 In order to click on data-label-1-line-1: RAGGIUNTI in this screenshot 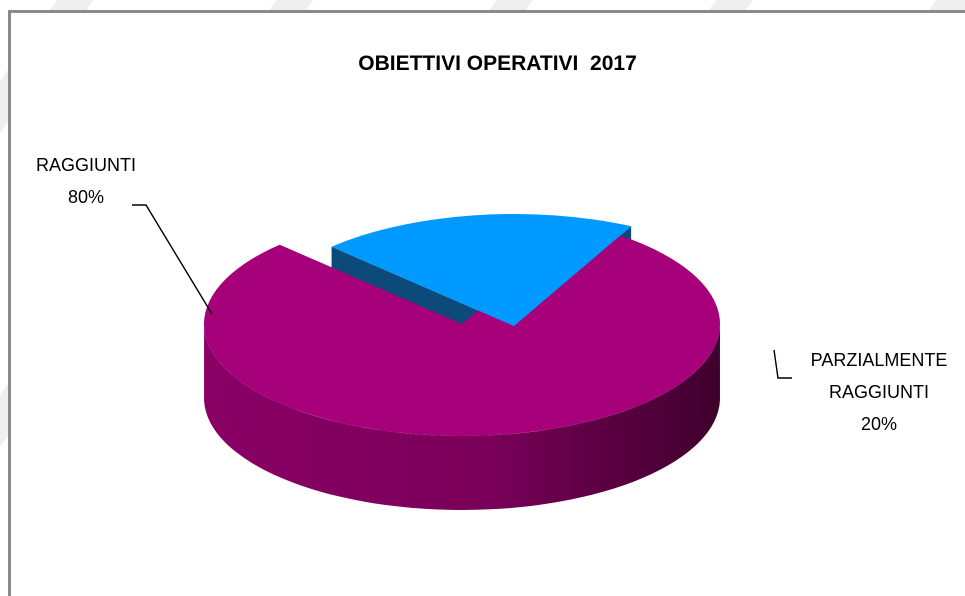, I will do `click(86, 165)`.